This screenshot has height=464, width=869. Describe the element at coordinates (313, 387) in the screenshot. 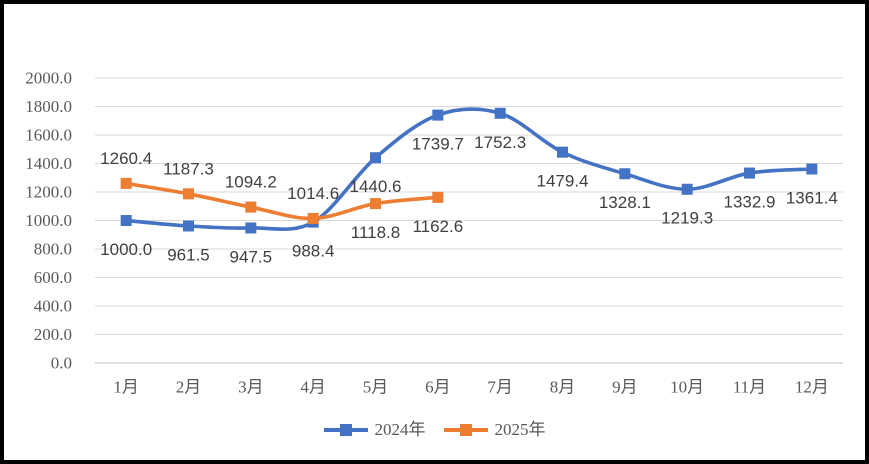

I see `x-tick-label: 4月` at that location.